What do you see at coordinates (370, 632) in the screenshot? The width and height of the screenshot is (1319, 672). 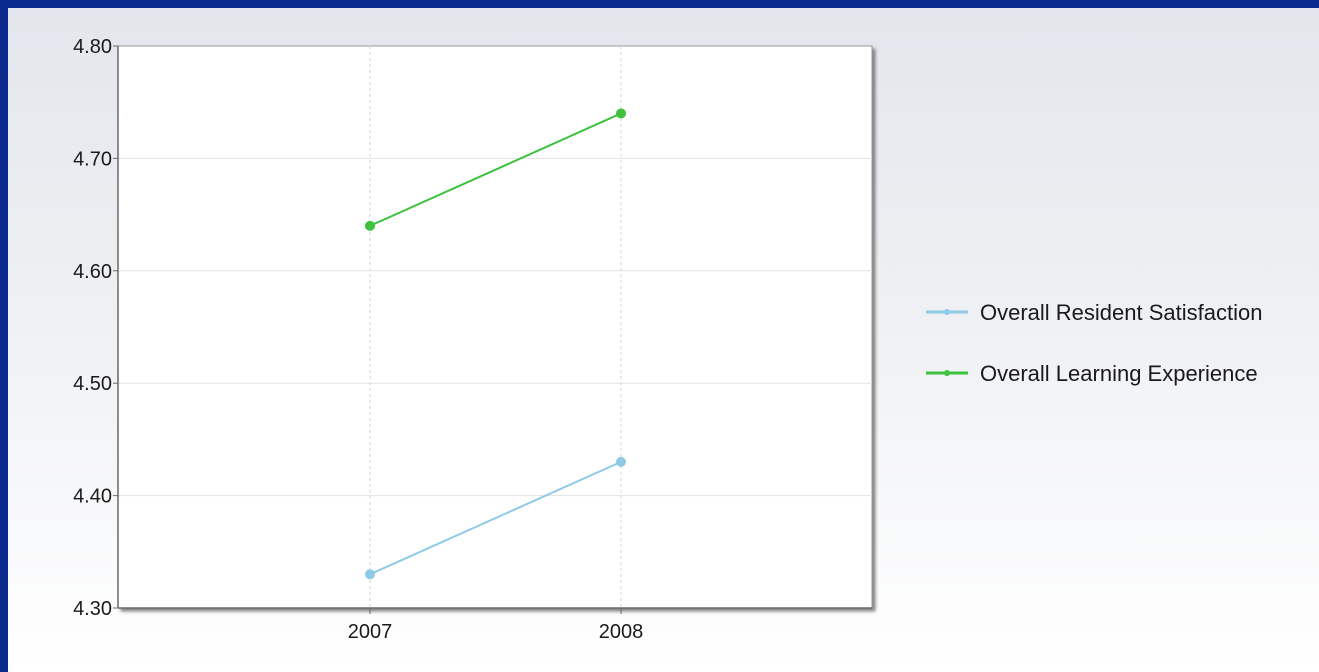 I see `x-tick-label: 2007` at bounding box center [370, 632].